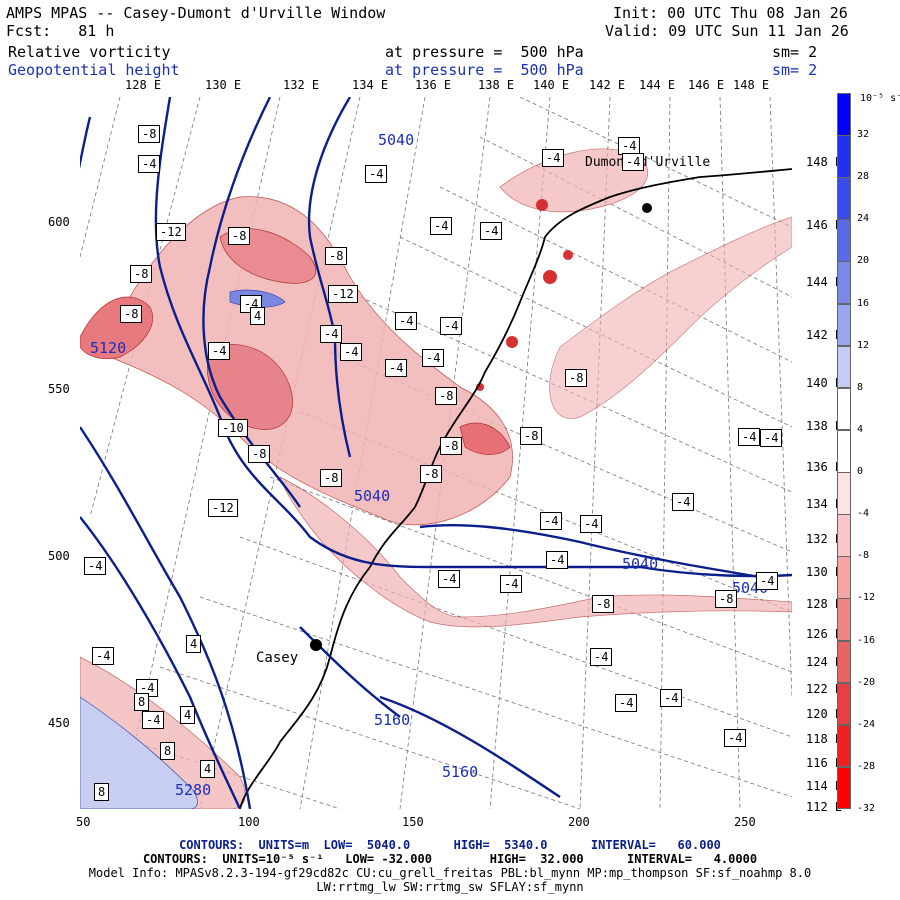  Describe the element at coordinates (727, 31) in the screenshot. I see `valid-time: Valid: 09 UTC Sun 11 Jan 26` at that location.